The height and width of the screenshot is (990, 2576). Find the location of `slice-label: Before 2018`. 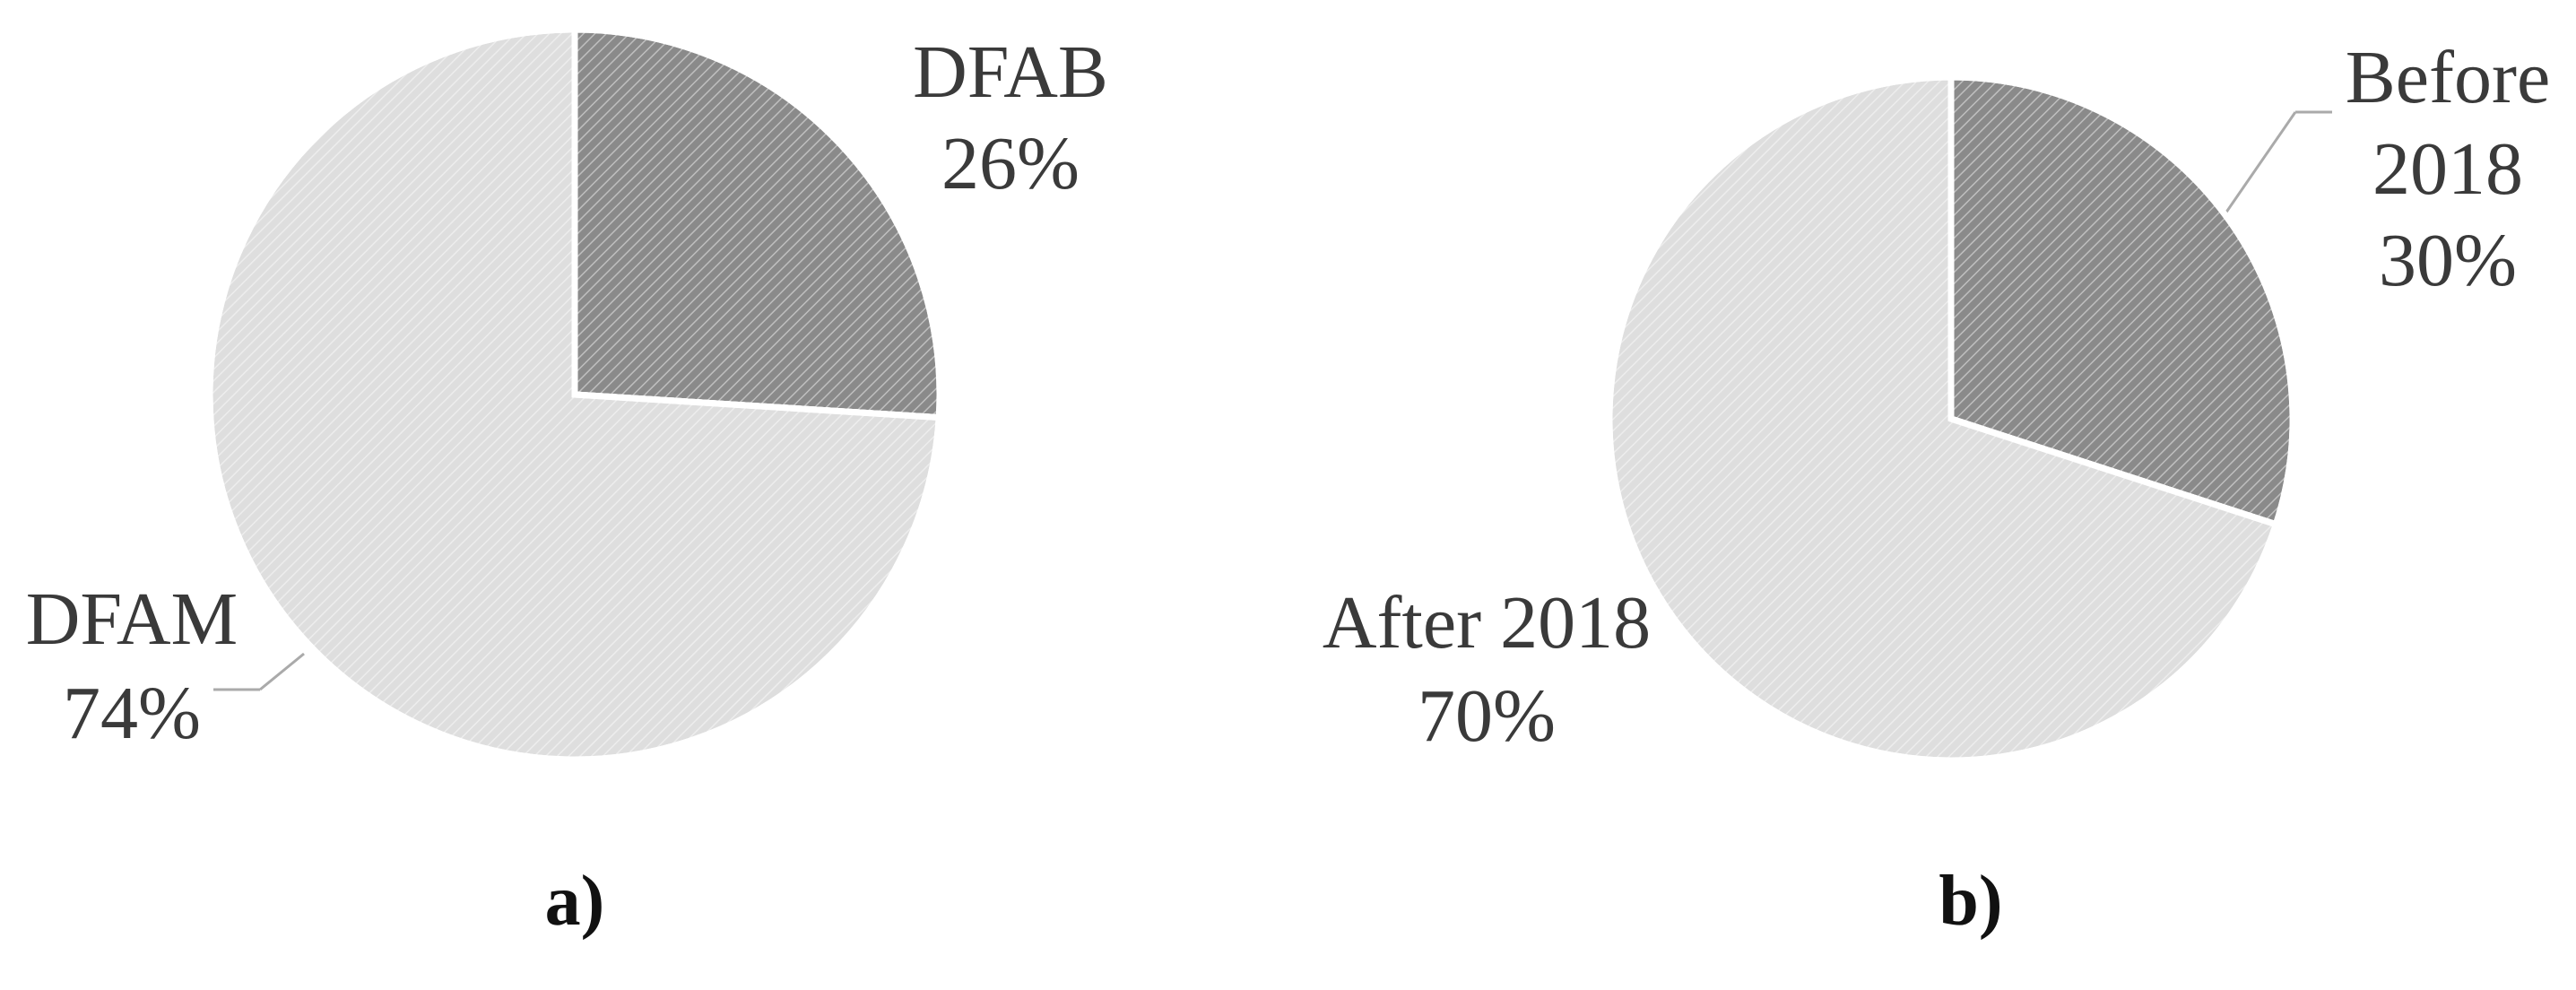

slice-label: Before 2018 is located at coordinates (2448, 123).